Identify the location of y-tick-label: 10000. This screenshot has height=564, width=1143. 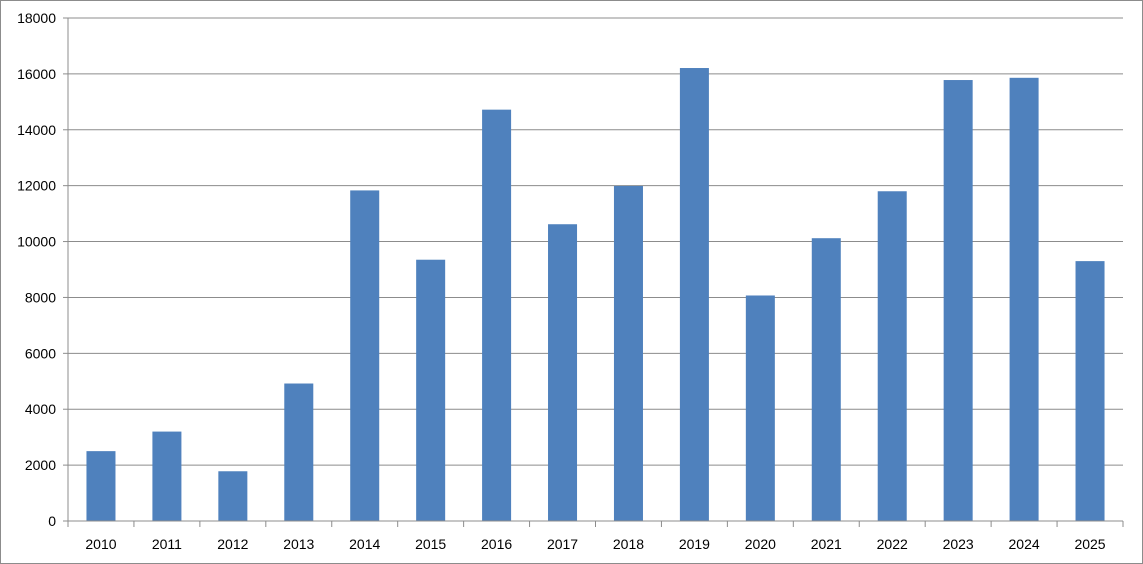
(36, 242).